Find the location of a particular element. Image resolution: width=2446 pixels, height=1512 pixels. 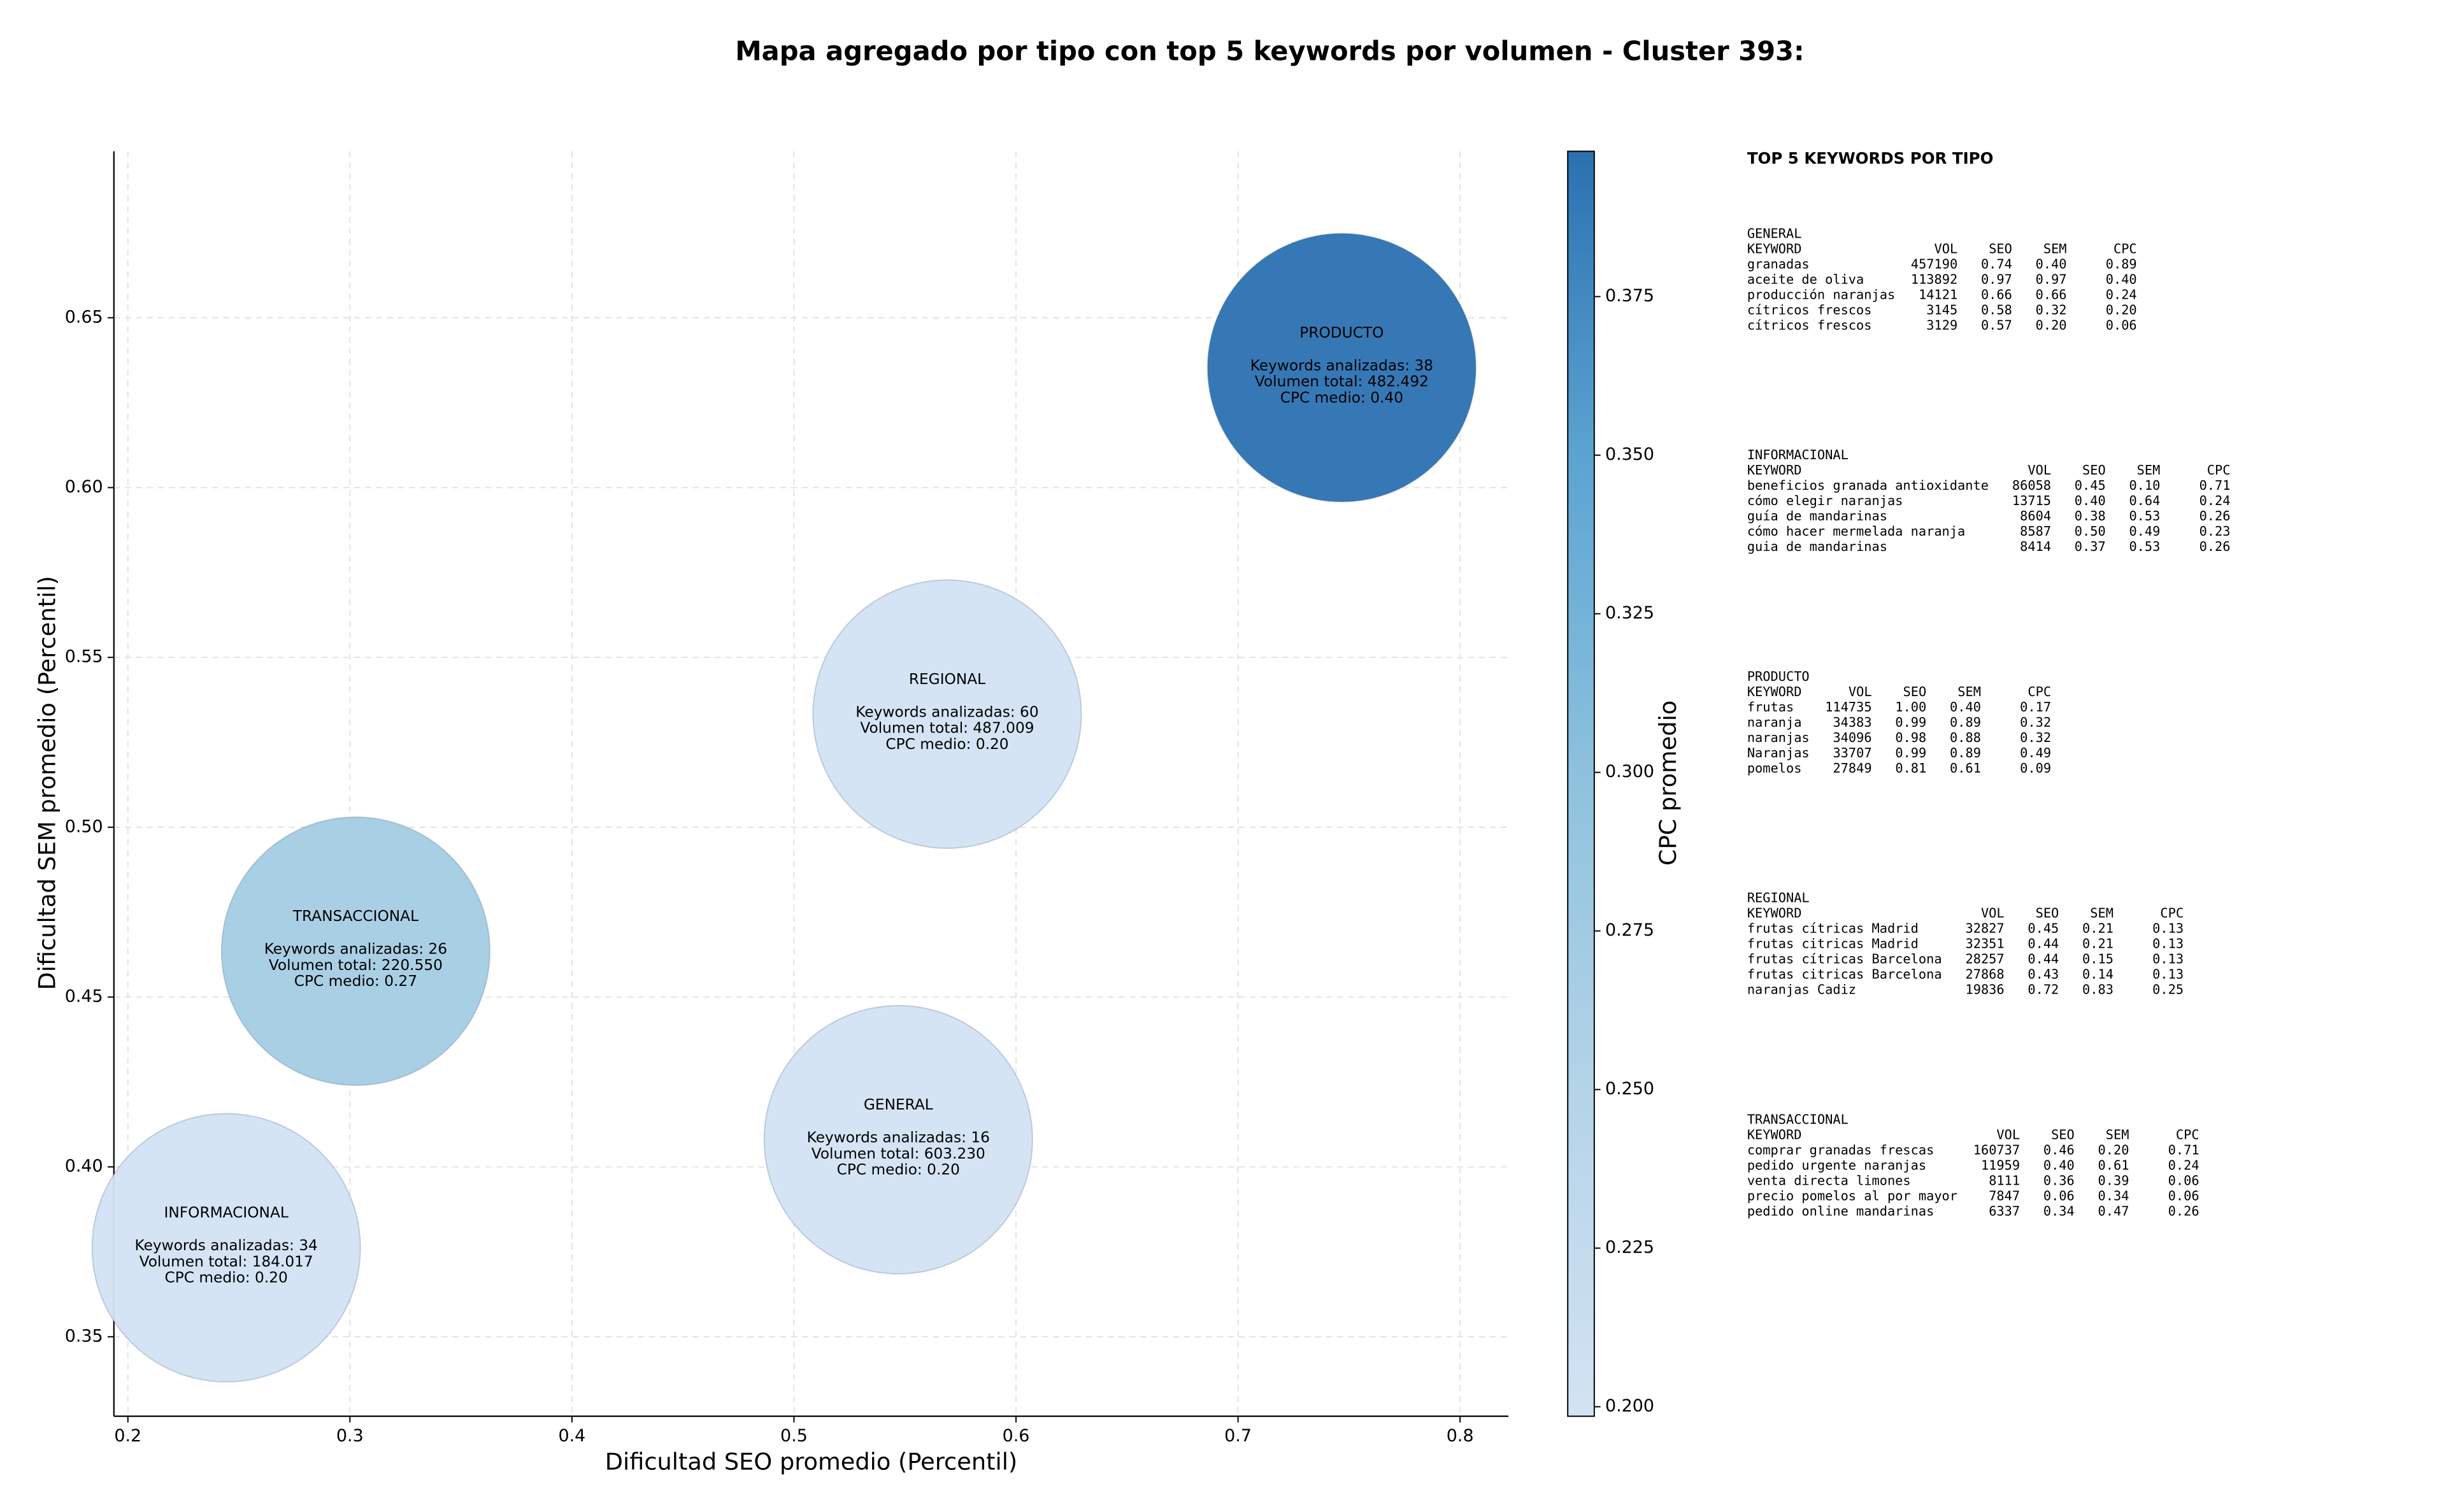

table-cell: 0.81 is located at coordinates (1910, 768).